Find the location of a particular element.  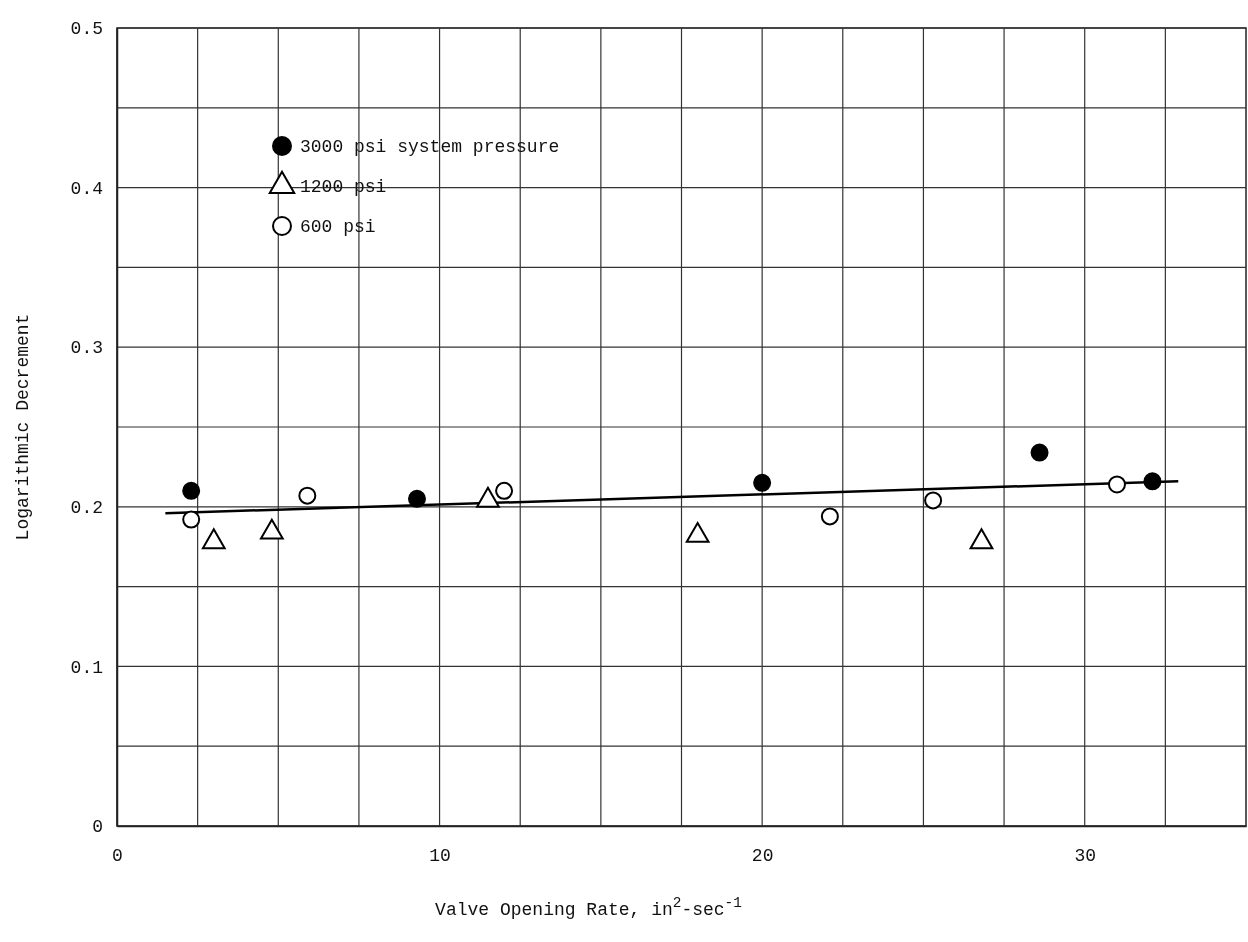

y-tick-label: 0.3 is located at coordinates (86, 348).